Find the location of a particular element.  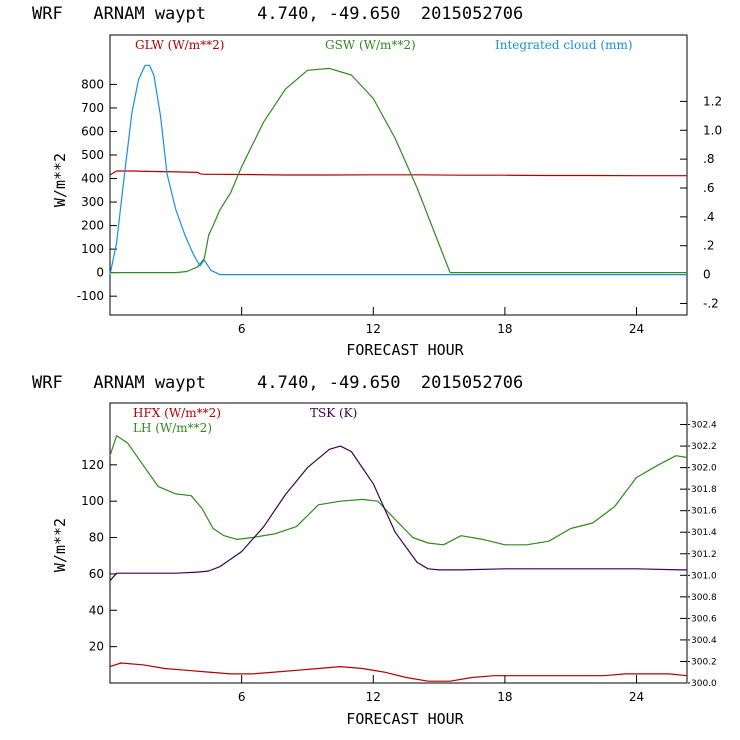

legend-lh: LH (W/m**2) is located at coordinates (172, 428).